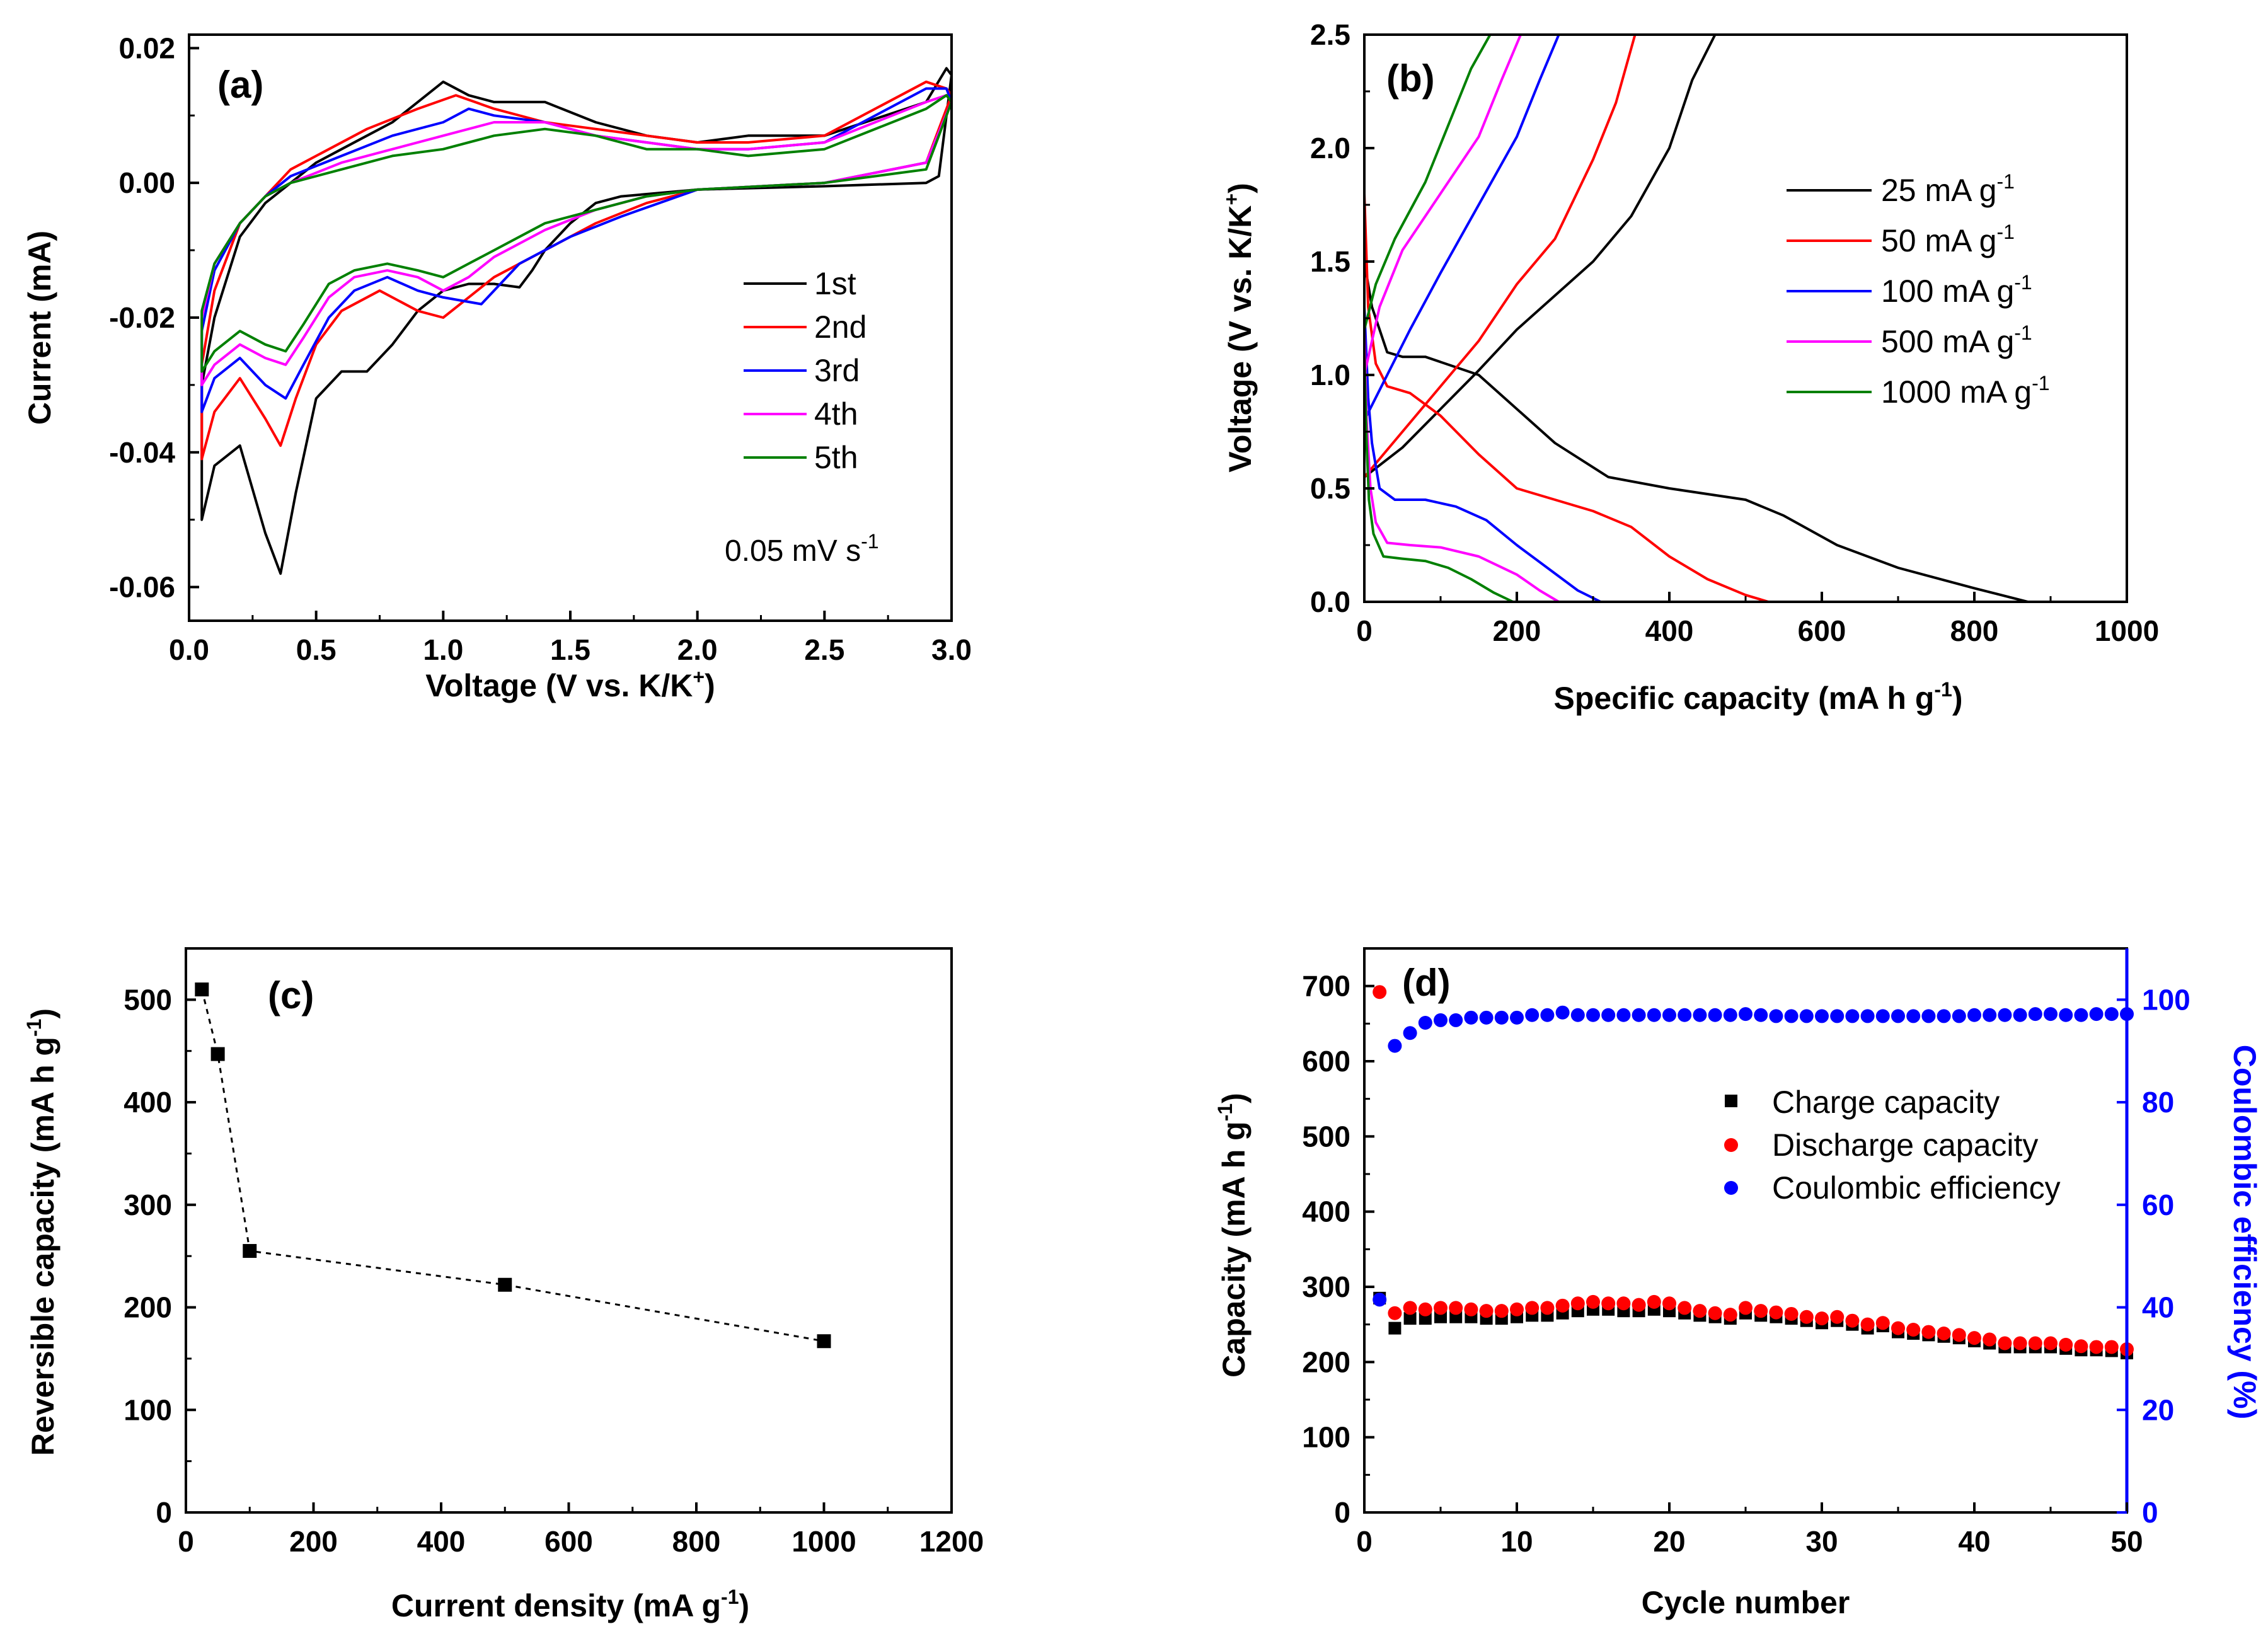  What do you see at coordinates (2158, 1307) in the screenshot?
I see `panel-d-ytick-right-label-3: 40` at bounding box center [2158, 1307].